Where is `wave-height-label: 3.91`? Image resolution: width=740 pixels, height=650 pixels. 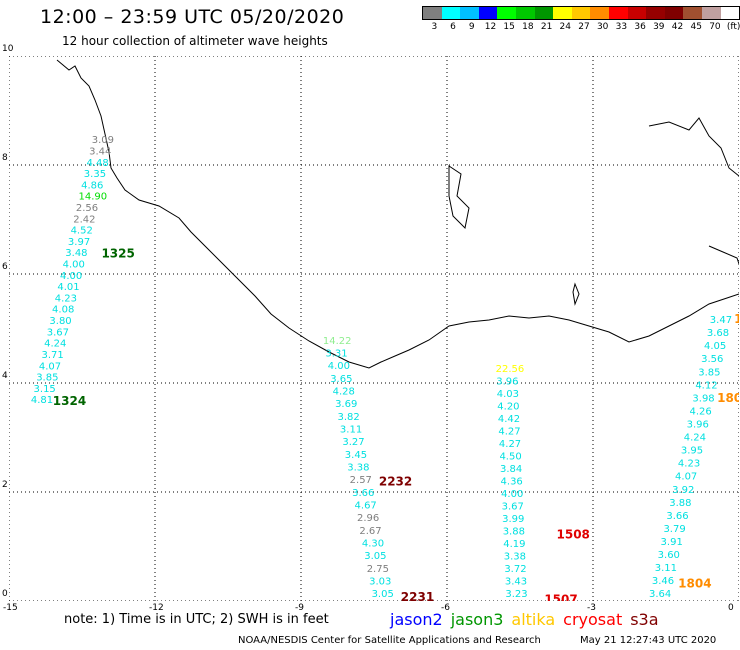
wave-height-label: 3.91 is located at coordinates (672, 542).